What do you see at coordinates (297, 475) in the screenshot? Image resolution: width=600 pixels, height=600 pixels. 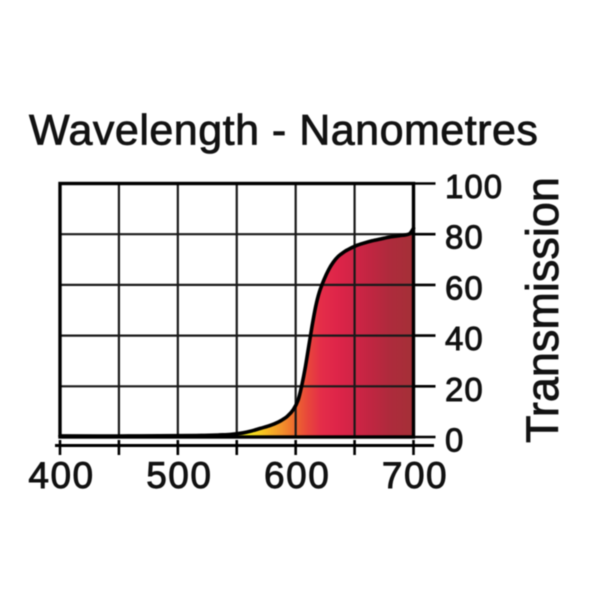 I see `x-tick-label: 600` at bounding box center [297, 475].